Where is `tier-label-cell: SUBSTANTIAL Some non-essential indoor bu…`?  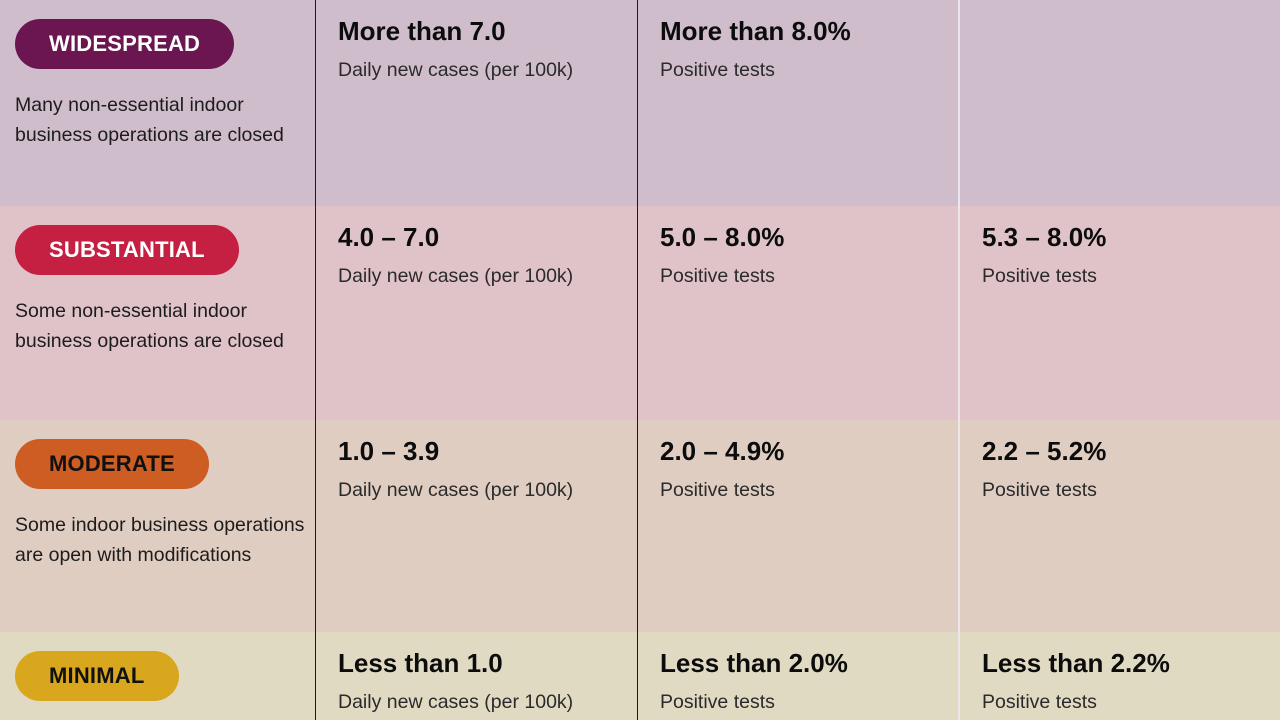
tier-label-cell: SUBSTANTIAL Some non-essential indoor bu… is located at coordinates (157, 313).